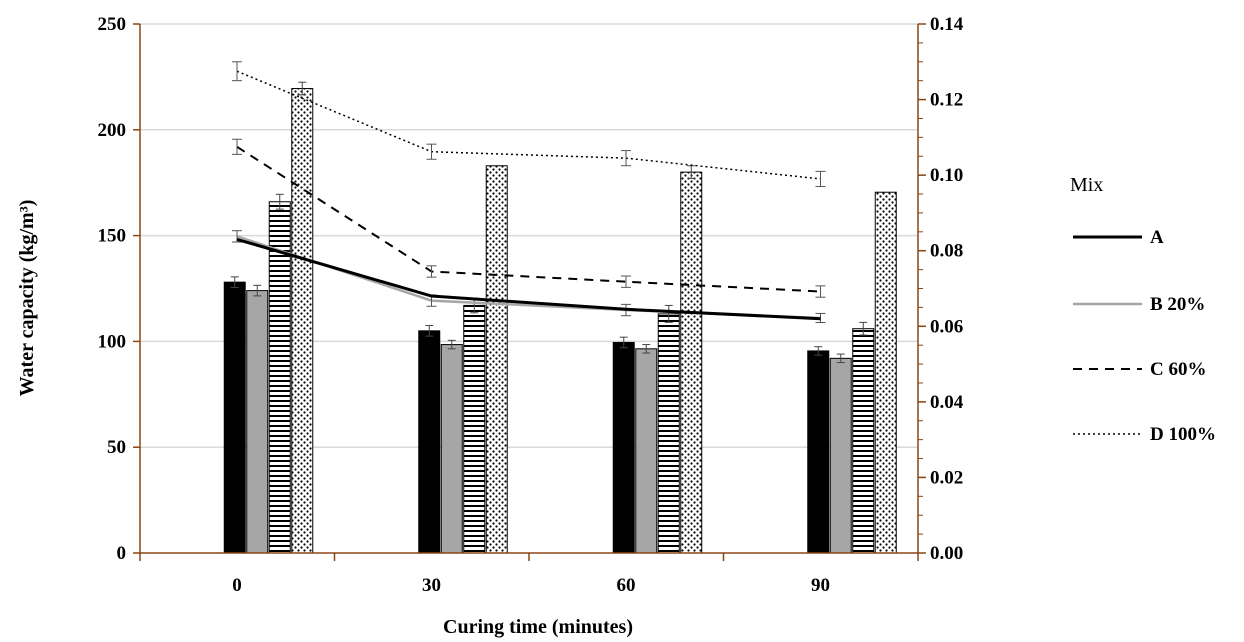 The height and width of the screenshot is (642, 1244). What do you see at coordinates (116, 447) in the screenshot?
I see `y-tick-label: 50` at bounding box center [116, 447].